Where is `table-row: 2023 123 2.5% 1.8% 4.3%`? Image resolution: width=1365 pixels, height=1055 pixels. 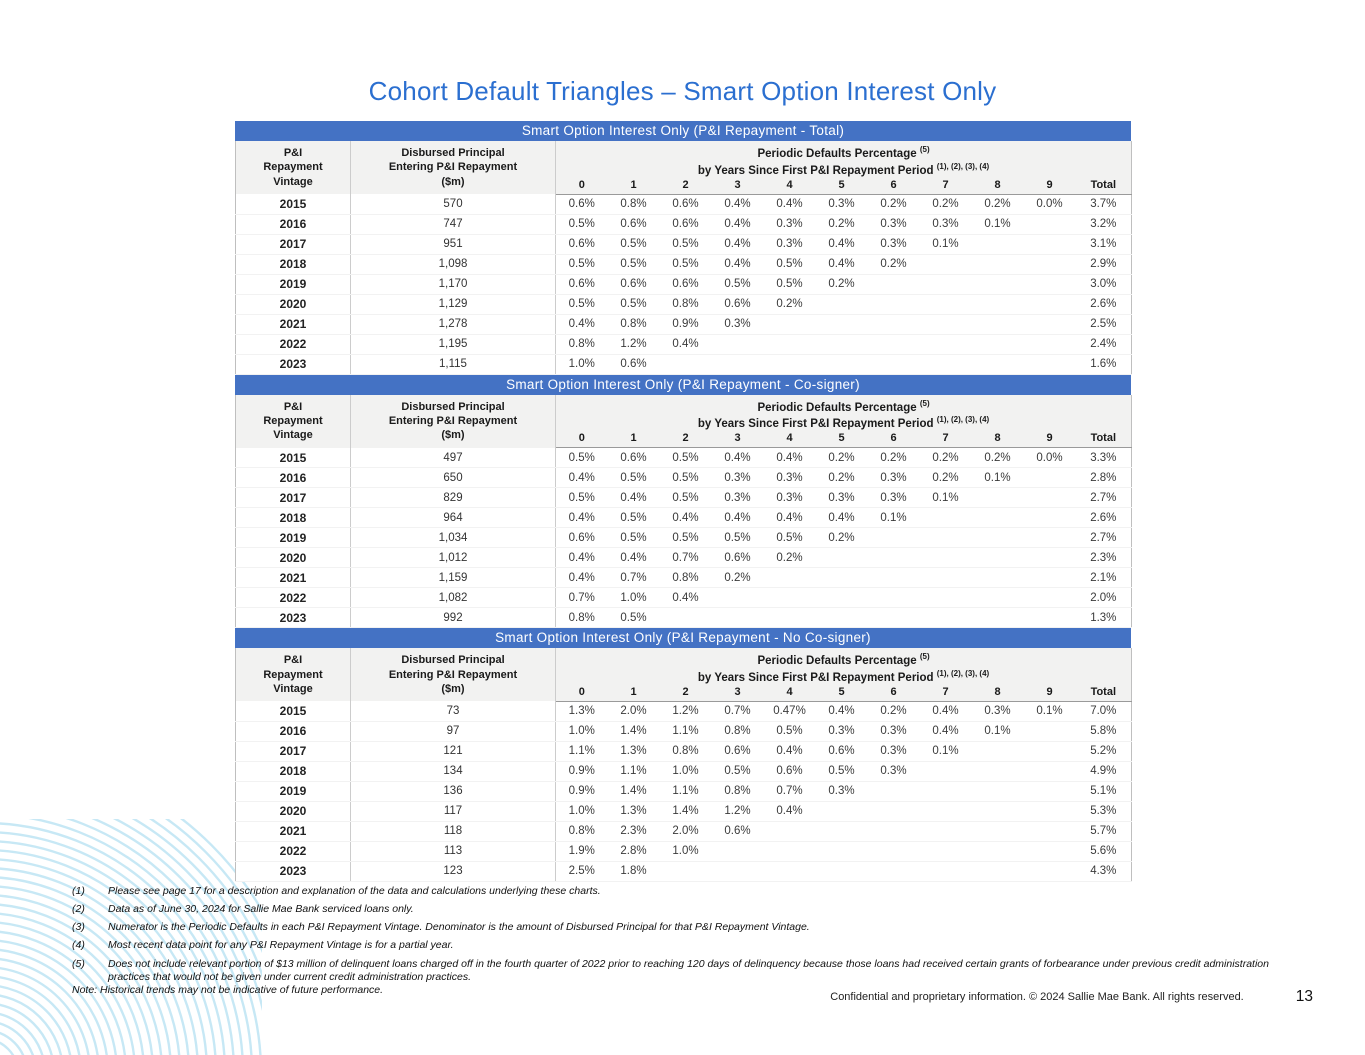 table-row: 2023 123 2.5% 1.8% 4.3% is located at coordinates (683, 871).